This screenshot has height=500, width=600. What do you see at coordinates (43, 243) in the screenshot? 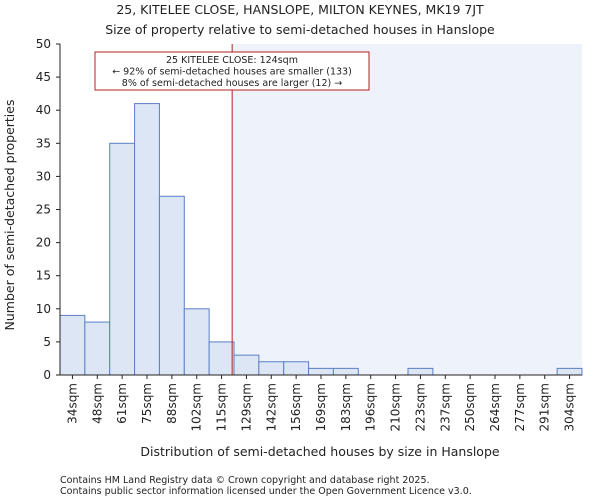
I see `y-tick-label: 20` at bounding box center [43, 243].